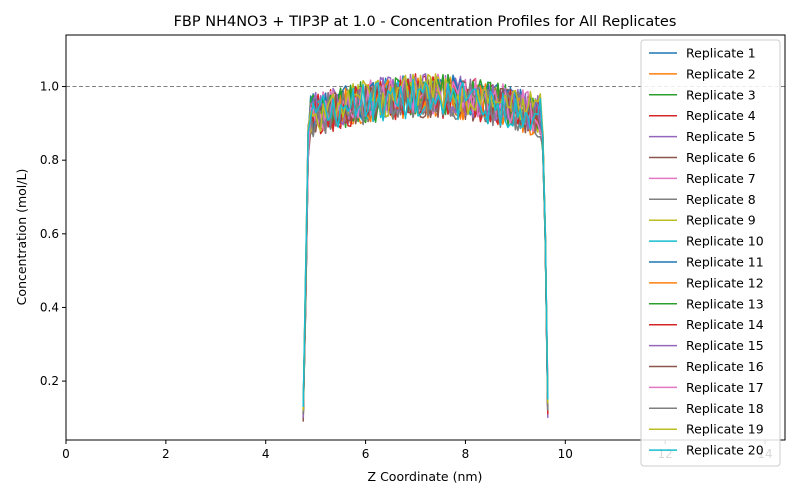  What do you see at coordinates (721, 178) in the screenshot?
I see `legend-label: Replicate 7` at bounding box center [721, 178].